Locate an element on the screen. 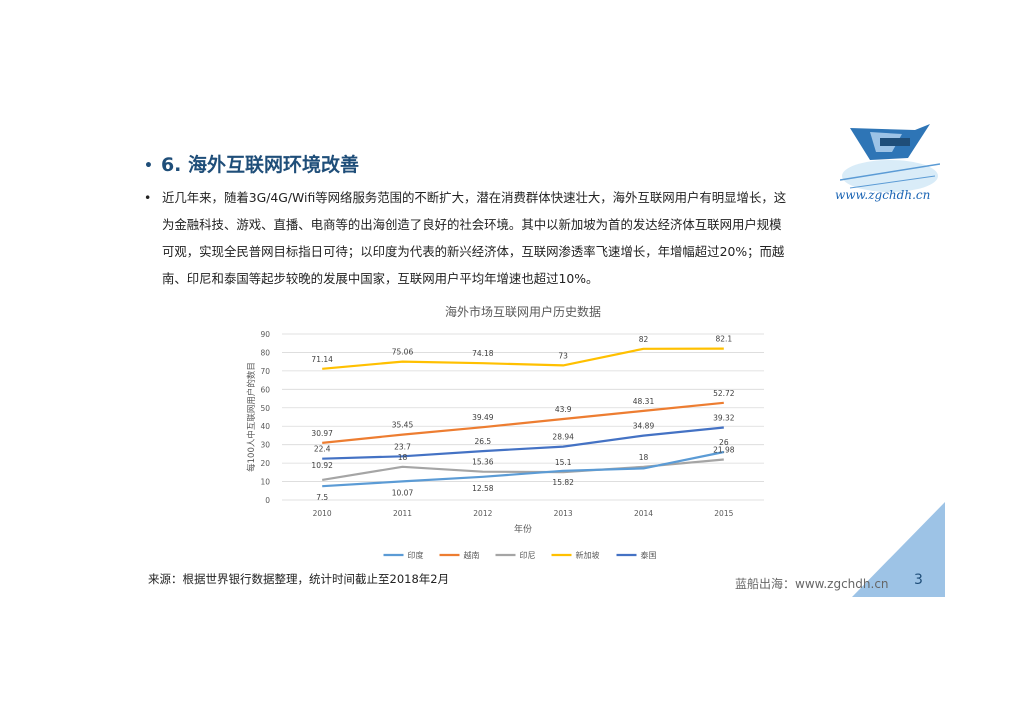 The width and height of the screenshot is (1024, 724). y-tick-label: 50 is located at coordinates (265, 408).